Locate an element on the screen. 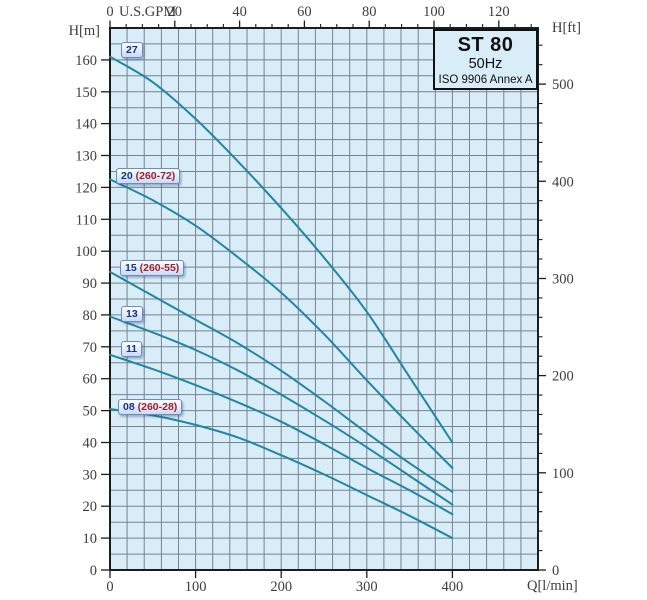  curve-label-motor-code: (260-28) is located at coordinates (156, 407).